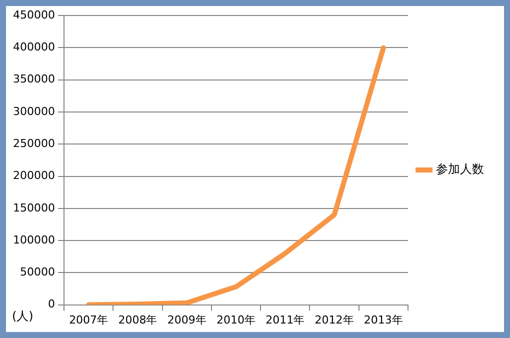  What do you see at coordinates (460, 169) in the screenshot?
I see `legend-label: 参加人数` at bounding box center [460, 169].